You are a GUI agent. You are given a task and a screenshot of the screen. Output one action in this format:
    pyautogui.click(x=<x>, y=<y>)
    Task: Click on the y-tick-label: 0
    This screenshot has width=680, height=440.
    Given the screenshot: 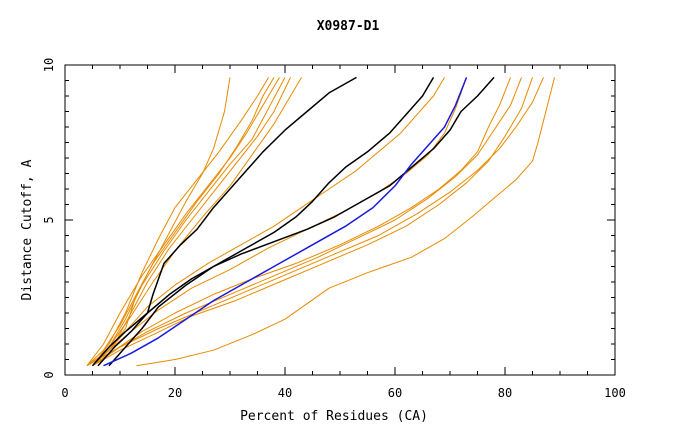 What is the action you would take?
    pyautogui.click(x=49, y=374)
    